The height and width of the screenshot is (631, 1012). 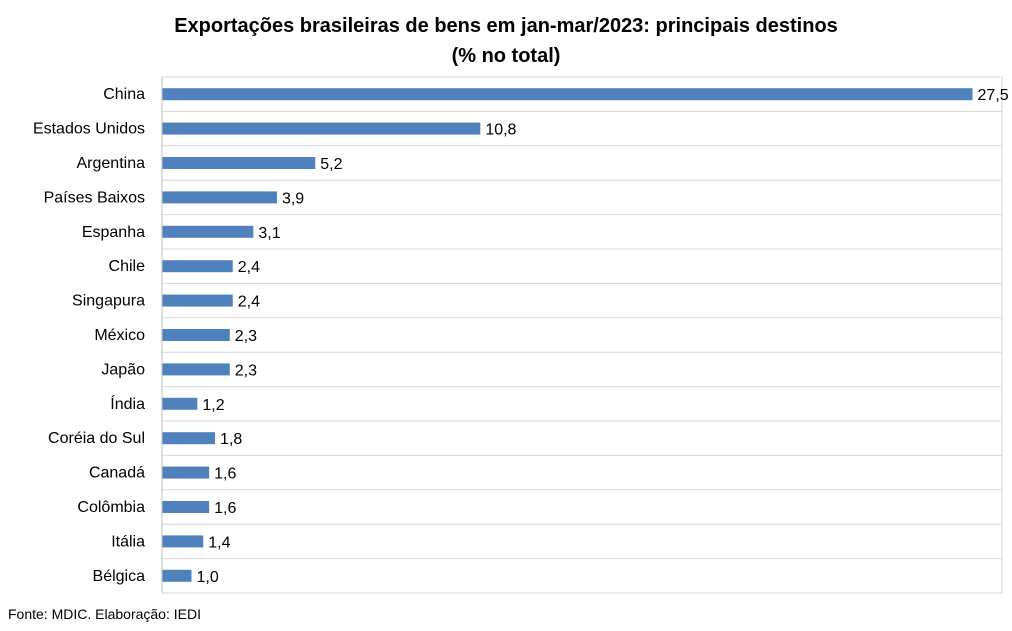 What do you see at coordinates (89, 129) in the screenshot?
I see `category-label: Estados Unidos` at bounding box center [89, 129].